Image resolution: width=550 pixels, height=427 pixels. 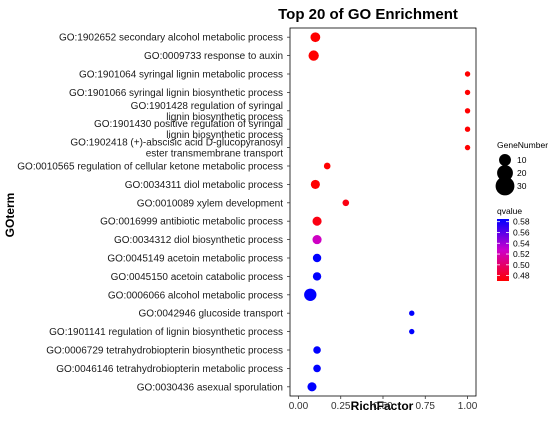 I want to click on y-tick-label: GO:0010089 xylem development, so click(x=210, y=203).